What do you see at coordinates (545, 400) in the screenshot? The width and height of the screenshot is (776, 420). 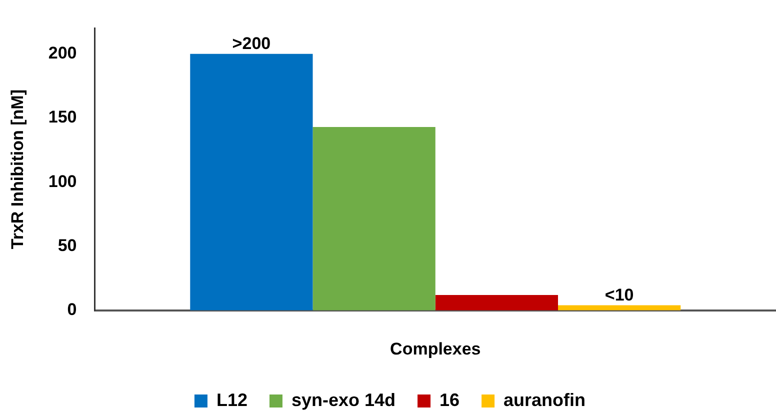 I see `legend-label: auranofin` at bounding box center [545, 400].